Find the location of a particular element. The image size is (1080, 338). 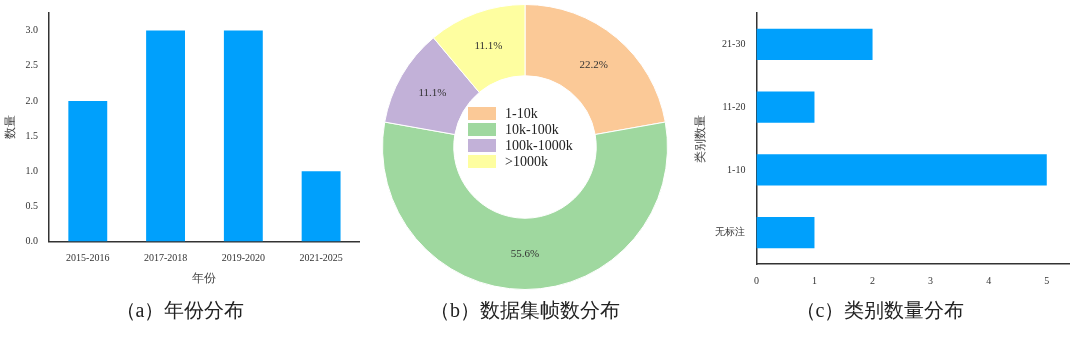

x-tick-label: 0 is located at coordinates (756, 280).